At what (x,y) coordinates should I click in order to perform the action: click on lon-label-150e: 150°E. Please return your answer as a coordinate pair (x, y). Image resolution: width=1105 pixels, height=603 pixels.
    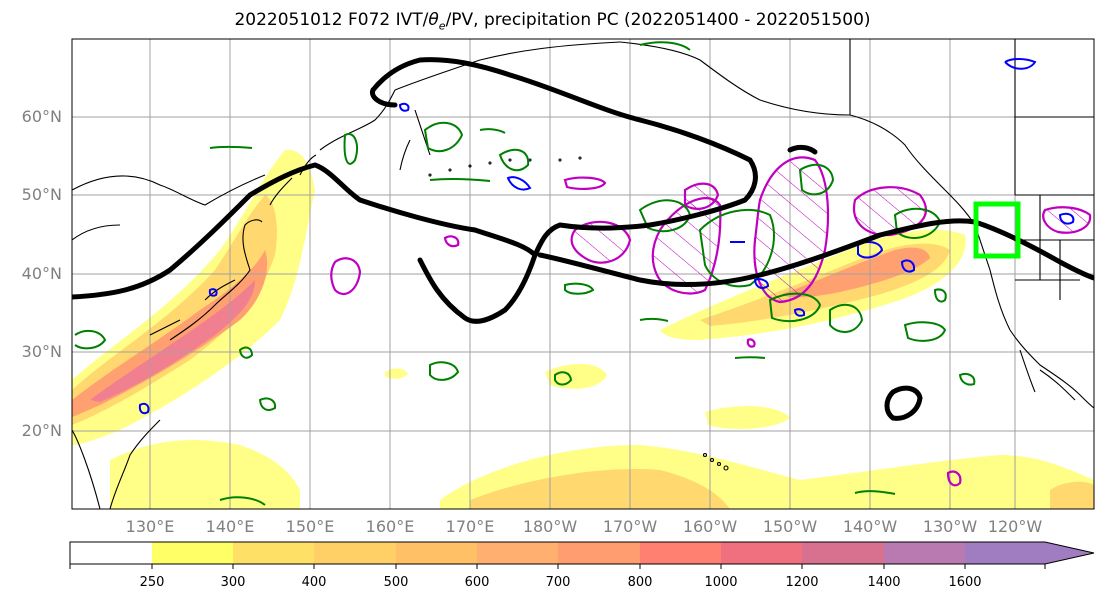
    Looking at the image, I should click on (310, 526).